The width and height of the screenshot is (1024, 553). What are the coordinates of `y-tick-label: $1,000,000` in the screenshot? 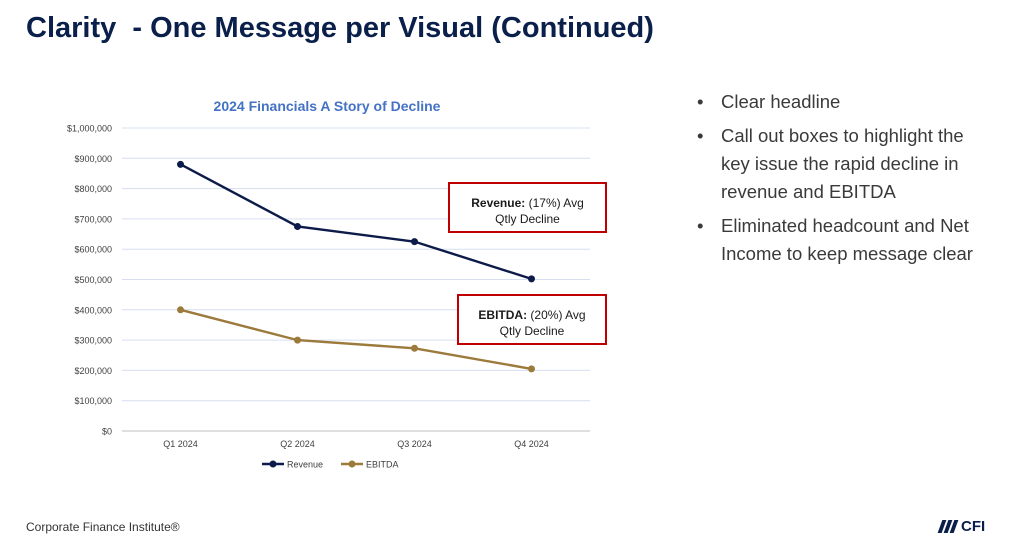 It's located at (89, 129).